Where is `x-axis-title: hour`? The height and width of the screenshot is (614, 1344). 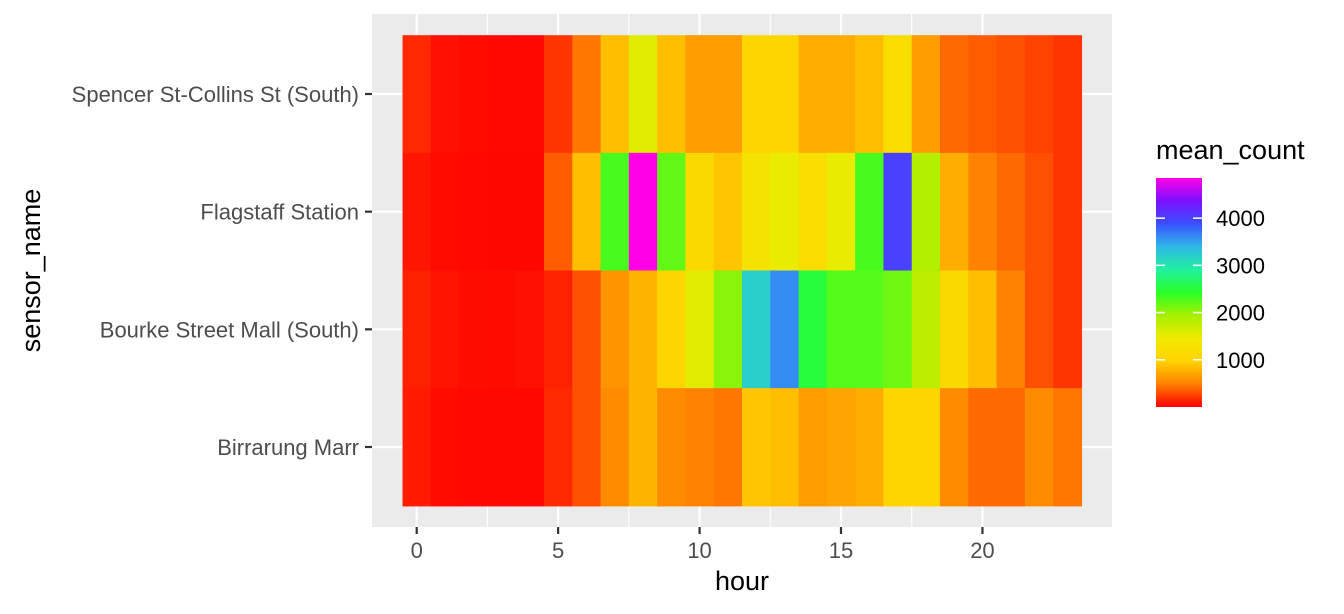 x-axis-title: hour is located at coordinates (742, 581).